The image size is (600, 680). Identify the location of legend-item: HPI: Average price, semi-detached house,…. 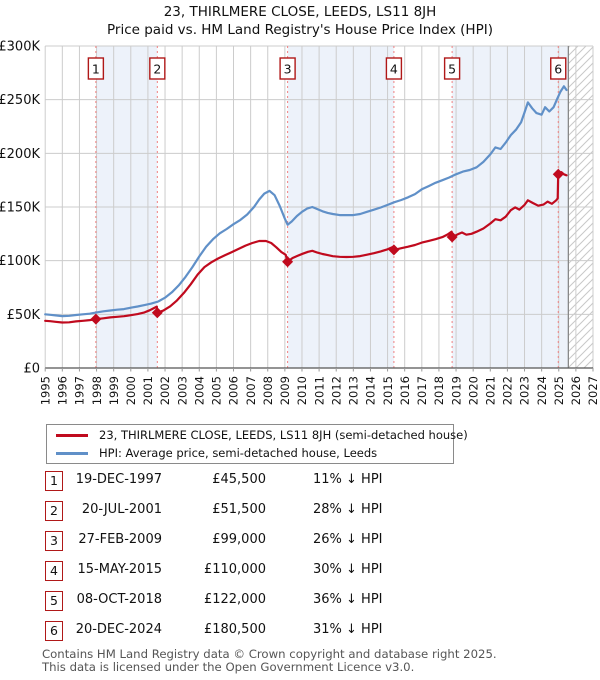
(250, 453).